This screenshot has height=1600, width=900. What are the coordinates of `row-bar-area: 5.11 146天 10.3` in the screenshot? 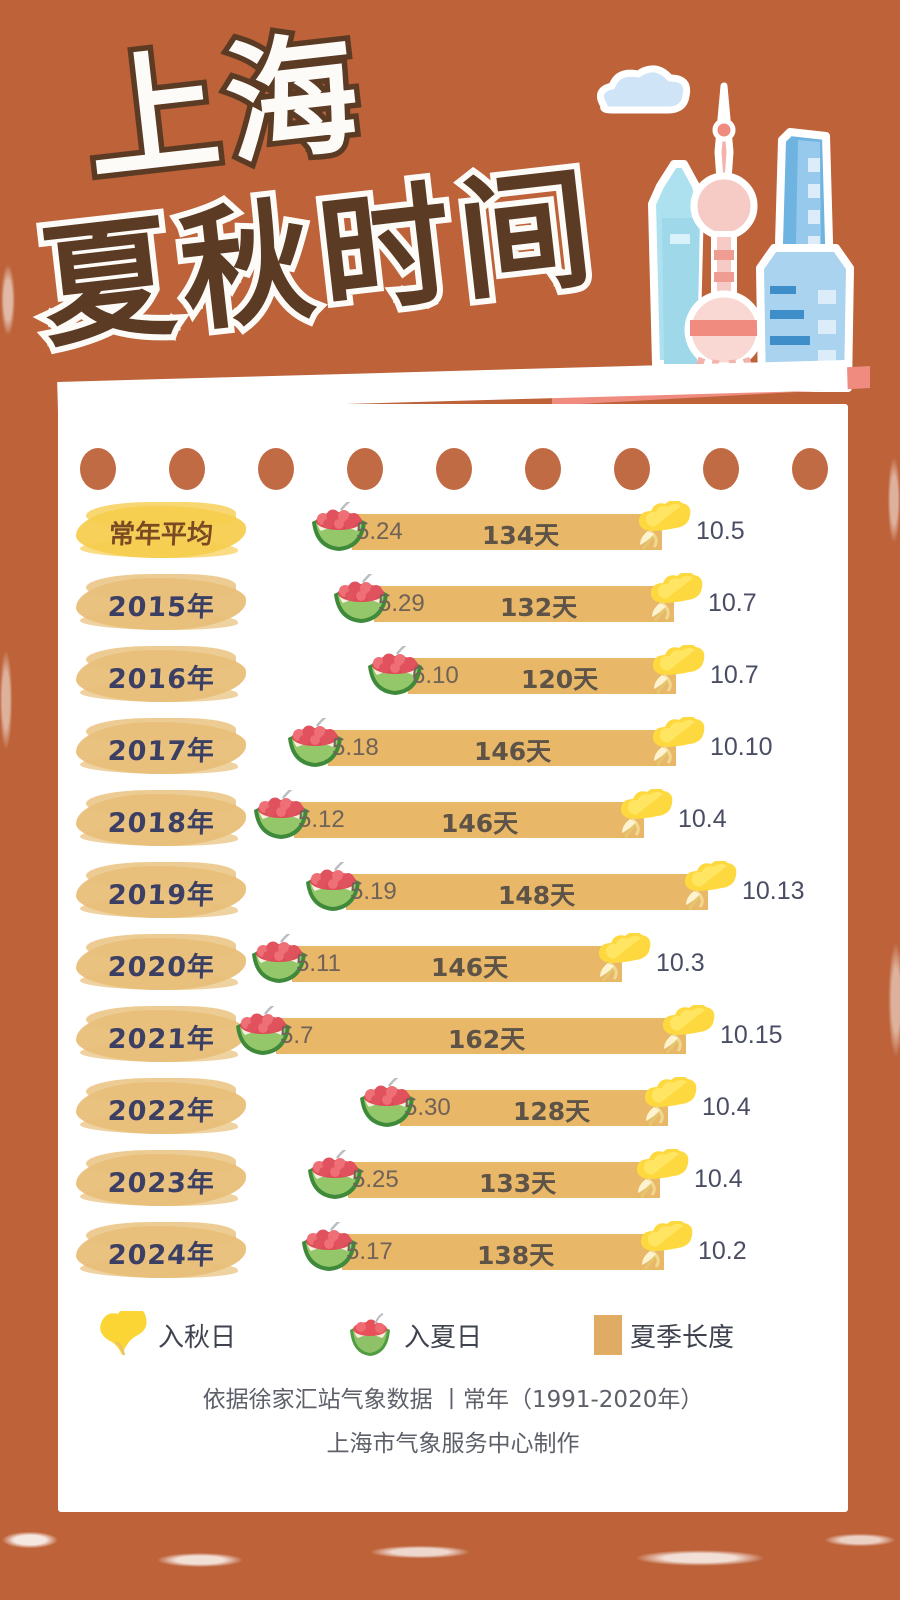 It's located at (550, 964).